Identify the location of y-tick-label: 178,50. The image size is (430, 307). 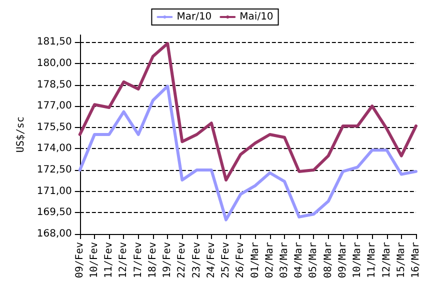
(54, 84).